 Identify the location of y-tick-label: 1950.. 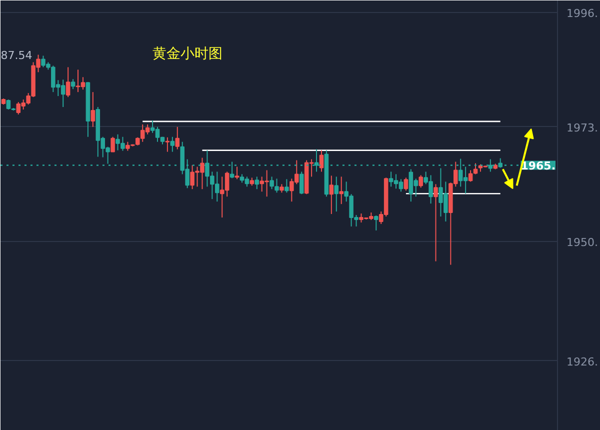
(582, 242).